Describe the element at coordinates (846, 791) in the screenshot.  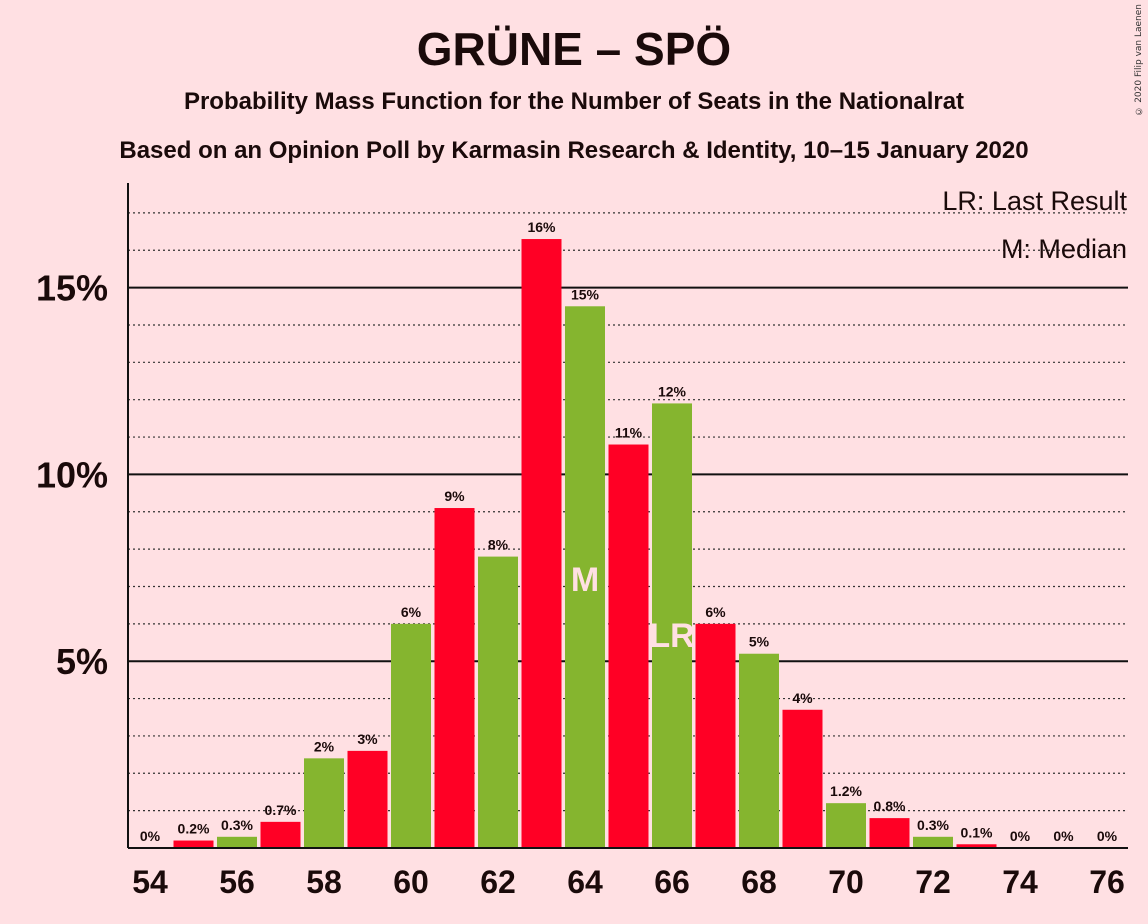
I see `bar-value-label: 1.2%` at that location.